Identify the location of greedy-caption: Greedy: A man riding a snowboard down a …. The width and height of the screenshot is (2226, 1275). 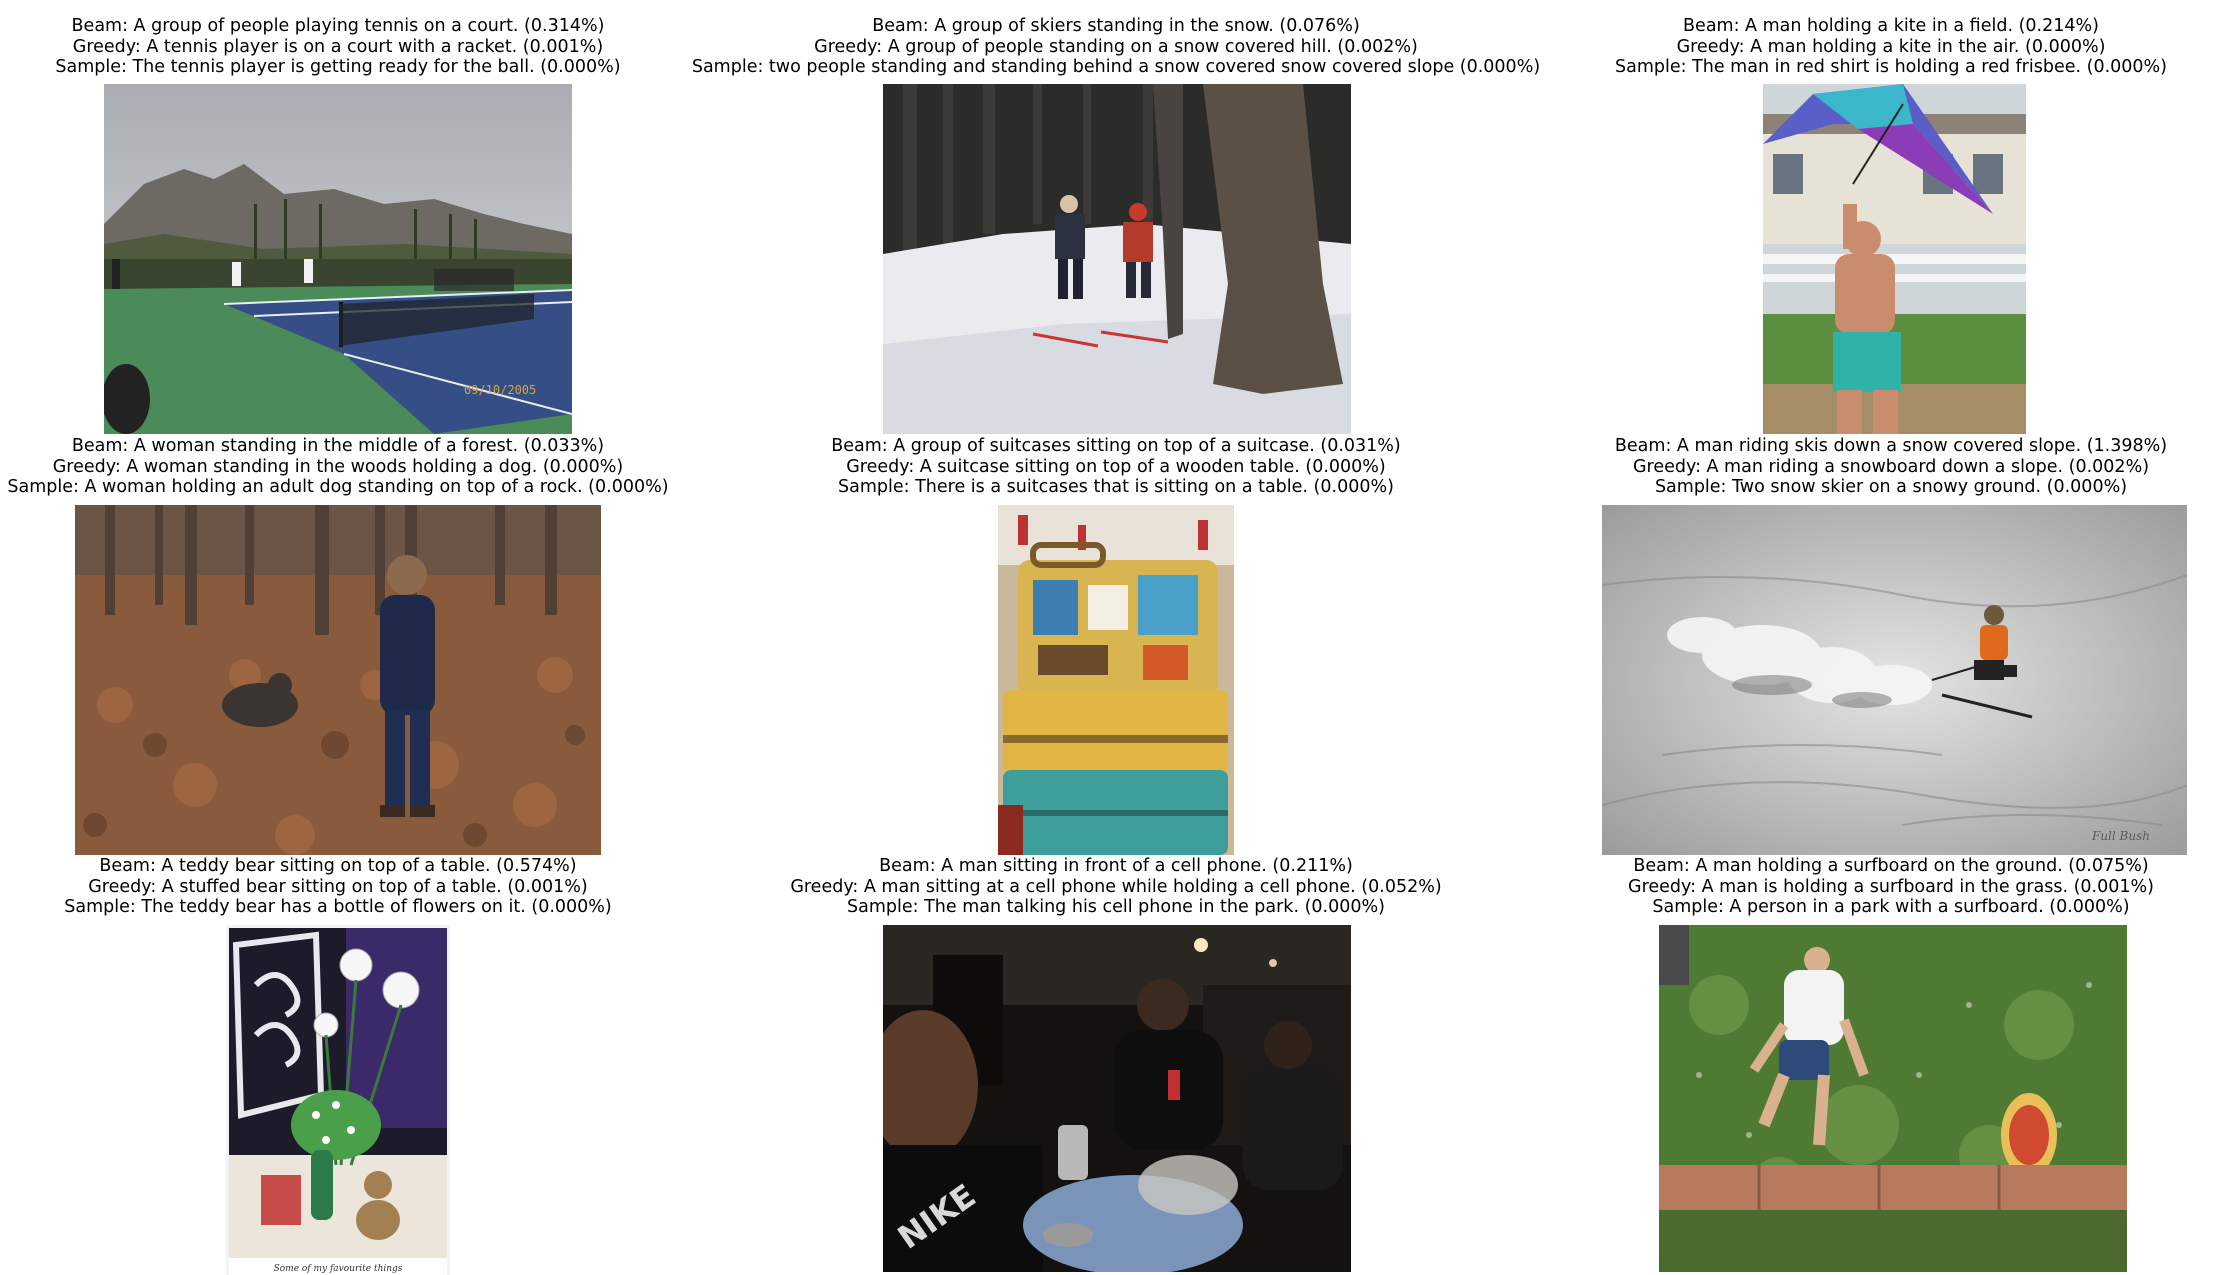
(1891, 466).